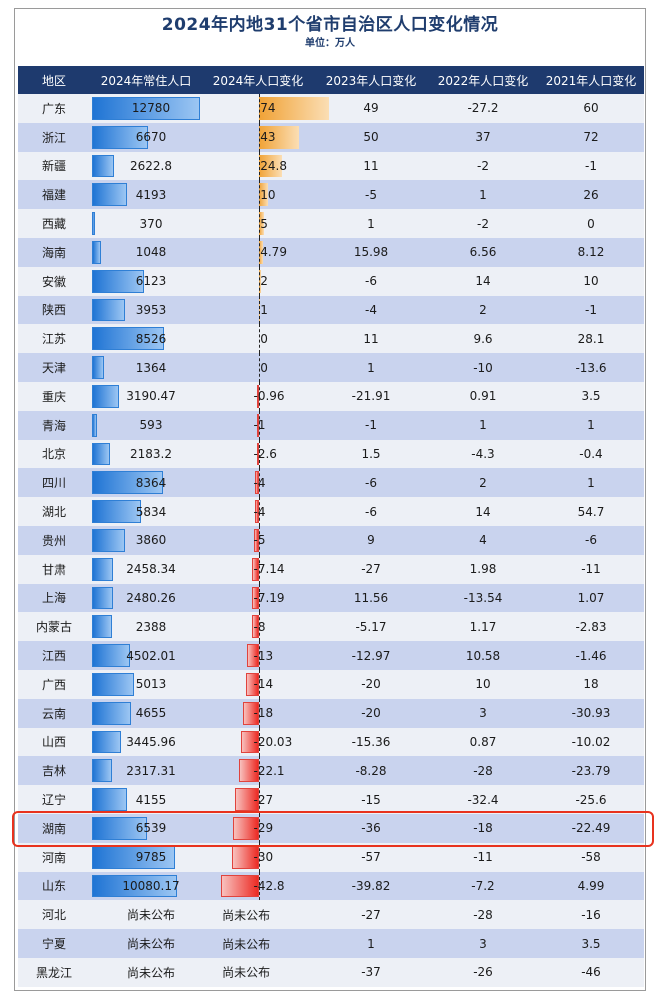  What do you see at coordinates (146, 828) in the screenshot?
I see `population-cell: 6539` at bounding box center [146, 828].